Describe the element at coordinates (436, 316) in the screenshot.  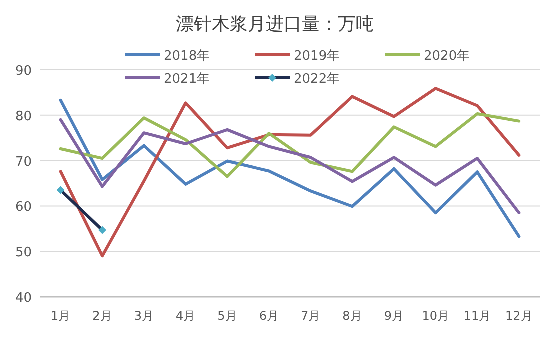
I see `x-tick-label: 10月` at that location.